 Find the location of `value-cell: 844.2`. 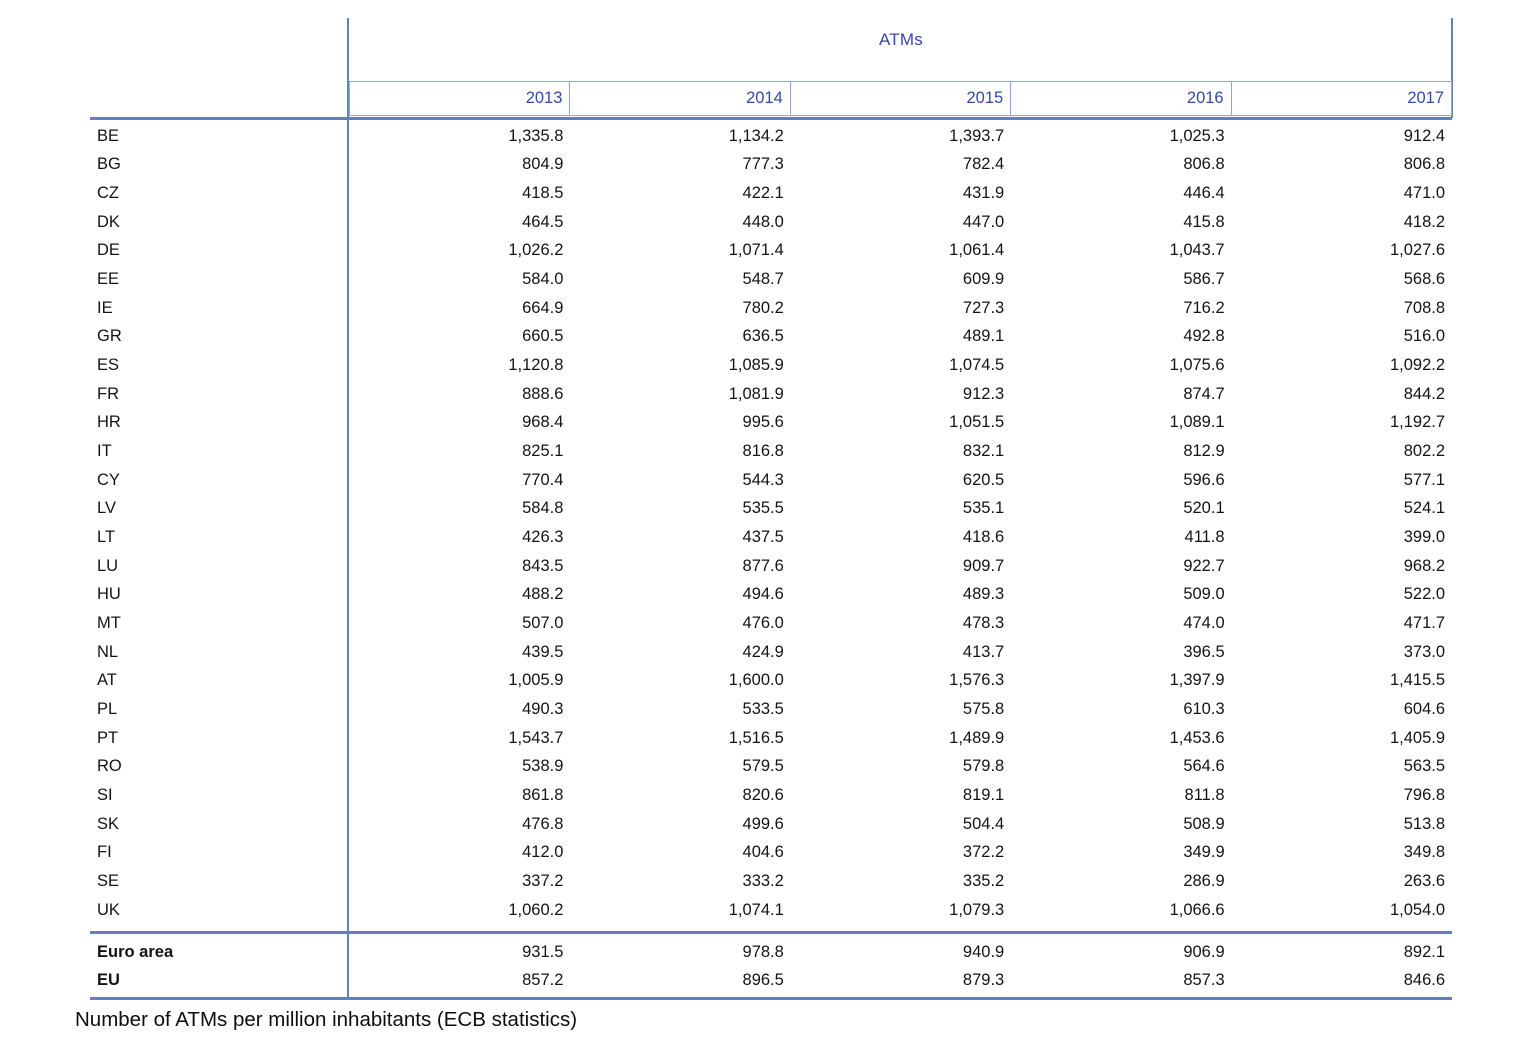

value-cell: 844.2 is located at coordinates (1424, 393).